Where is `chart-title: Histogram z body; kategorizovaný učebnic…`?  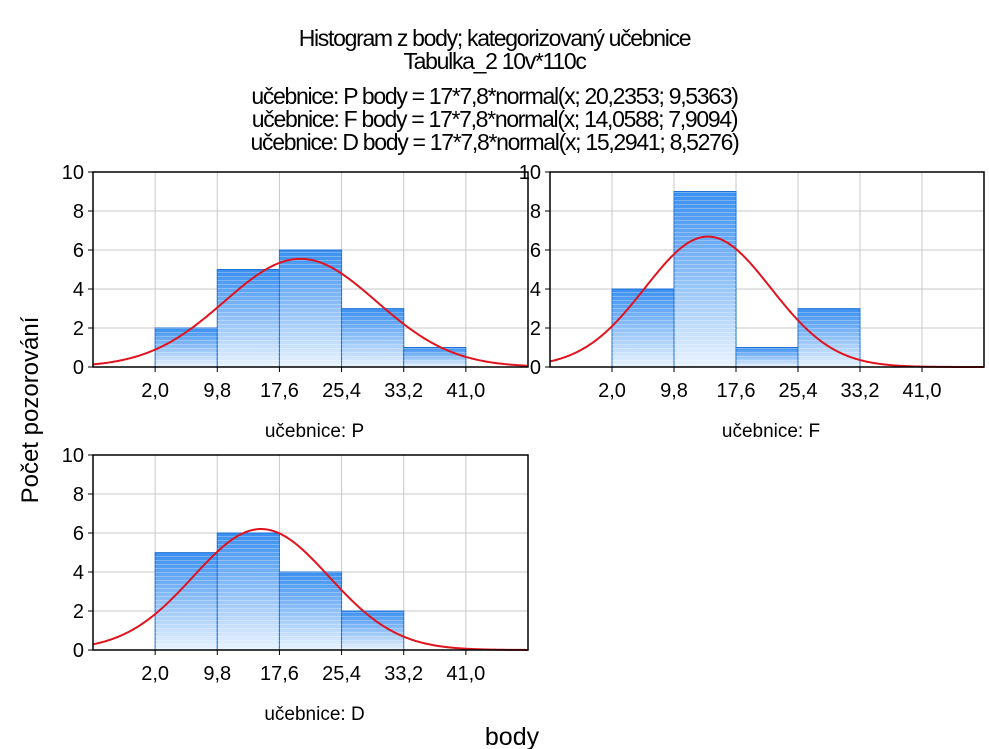
chart-title: Histogram z body; kategorizovaný učebnic… is located at coordinates (495, 38).